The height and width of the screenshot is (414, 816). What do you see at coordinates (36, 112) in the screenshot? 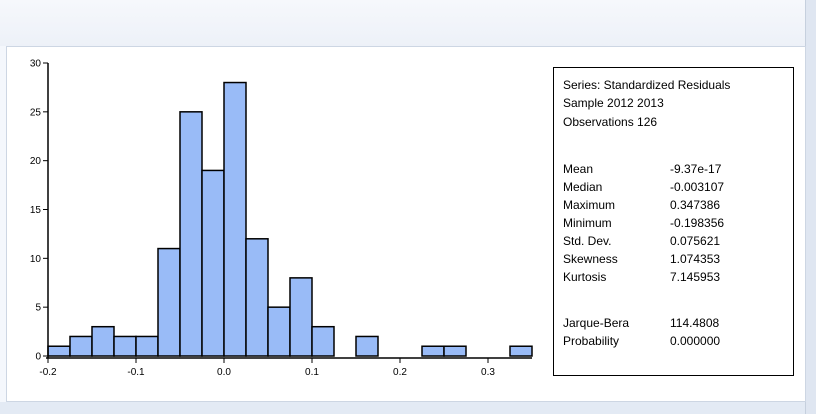
I see `y-tick-label: 25` at bounding box center [36, 112].